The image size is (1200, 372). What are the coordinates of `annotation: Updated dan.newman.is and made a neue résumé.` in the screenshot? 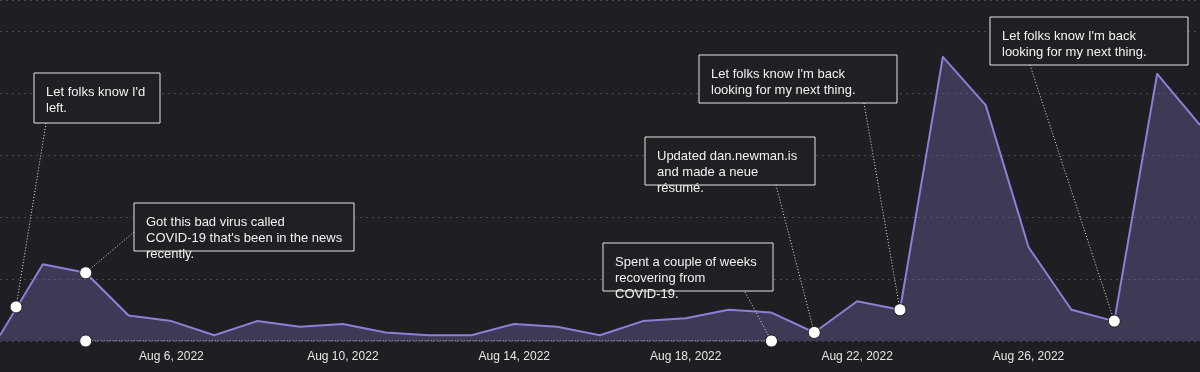 It's located at (729, 171).